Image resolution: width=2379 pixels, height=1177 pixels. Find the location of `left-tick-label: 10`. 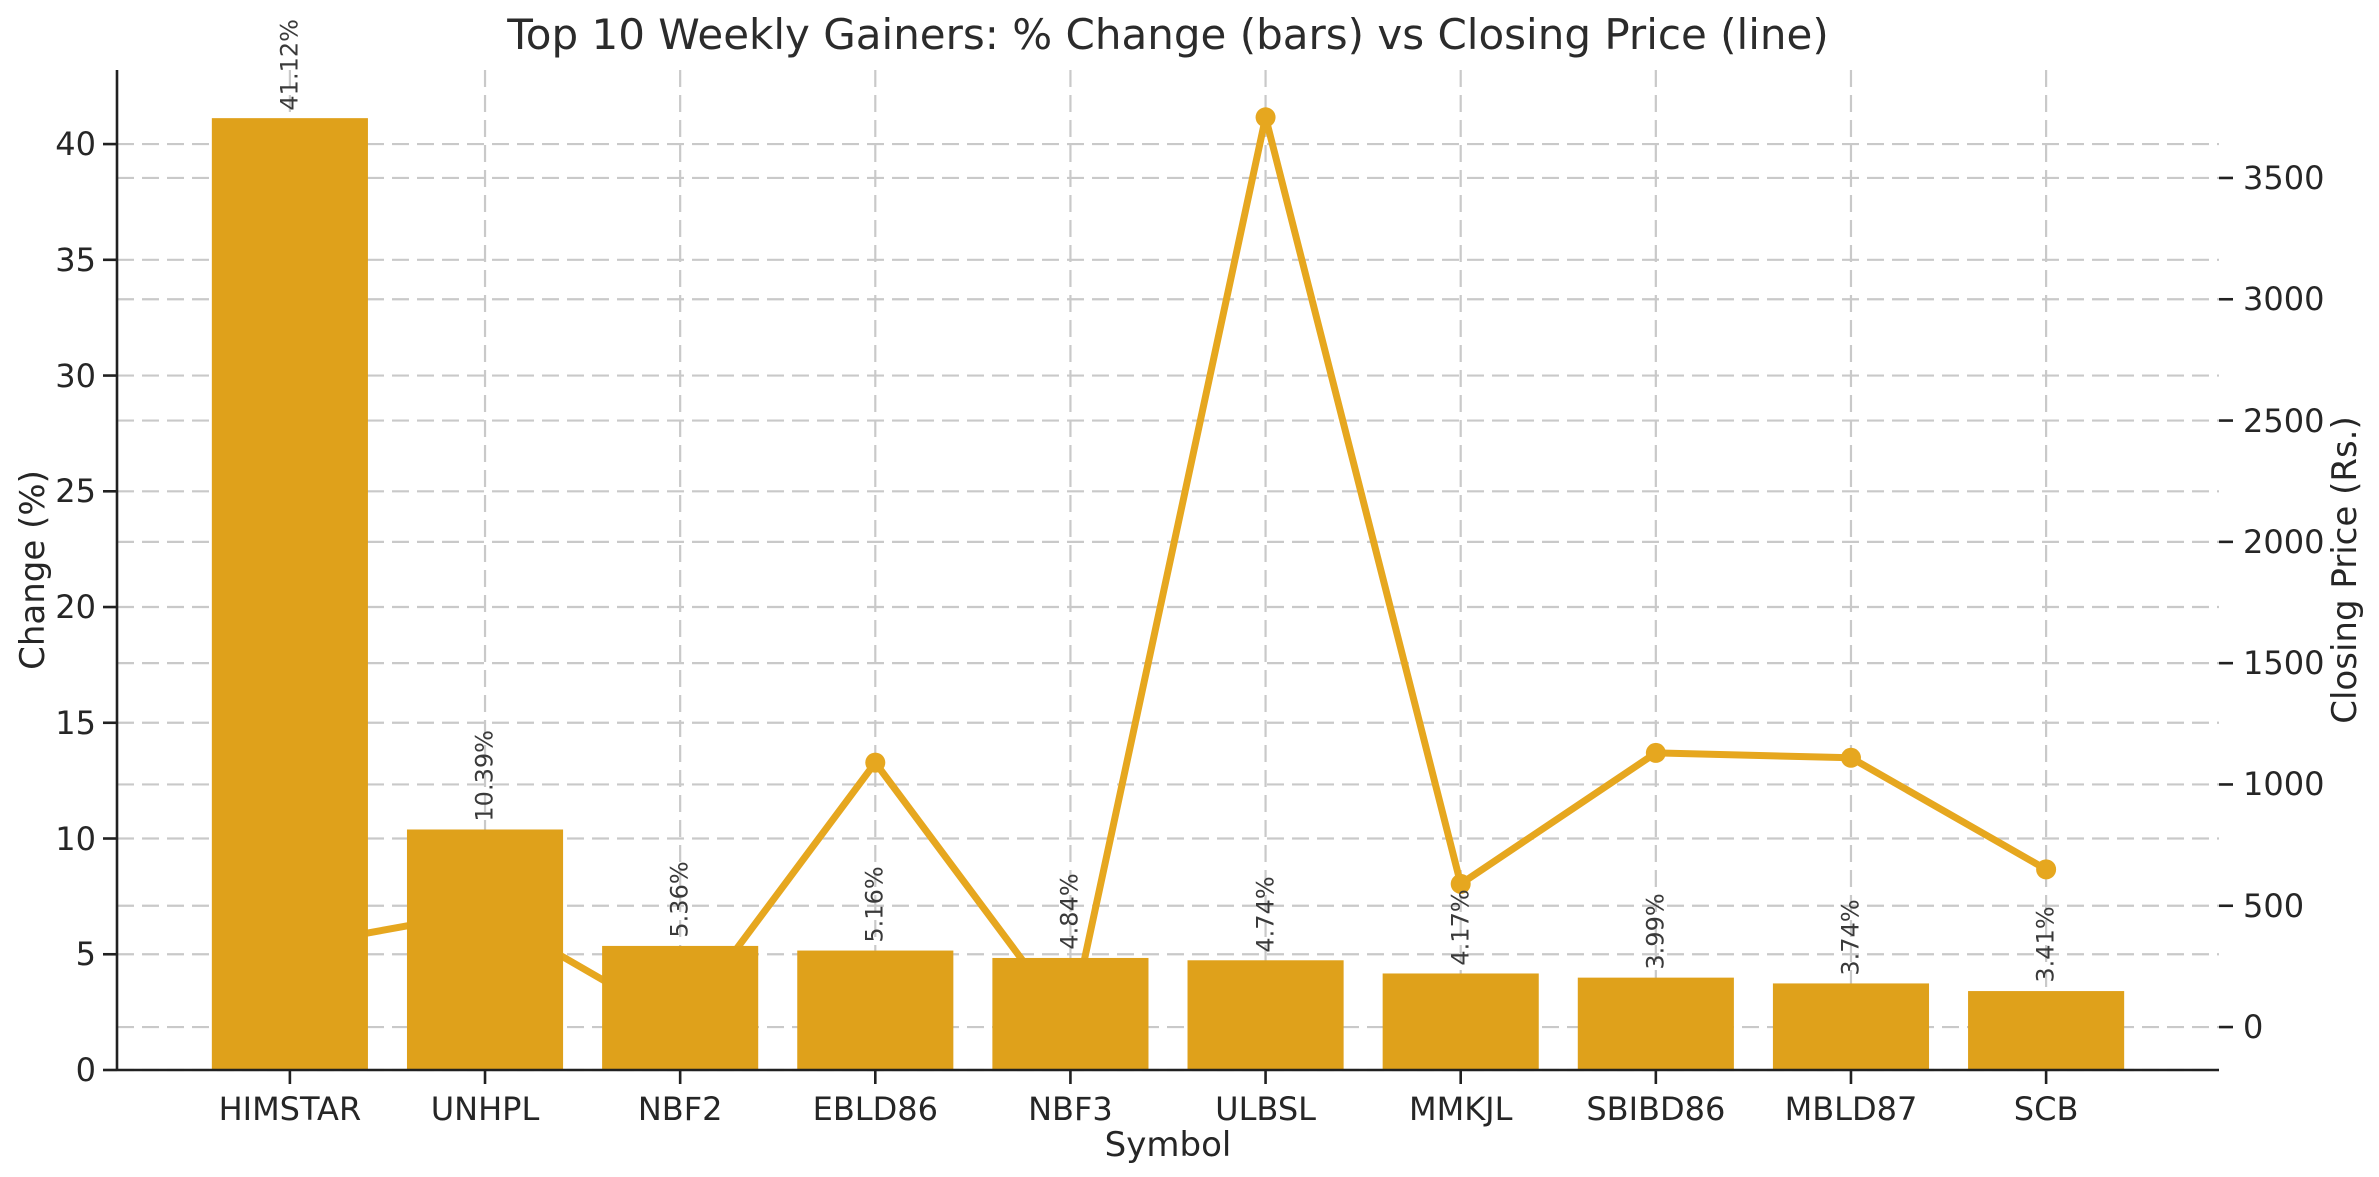

left-tick-label: 10 is located at coordinates (75, 838).